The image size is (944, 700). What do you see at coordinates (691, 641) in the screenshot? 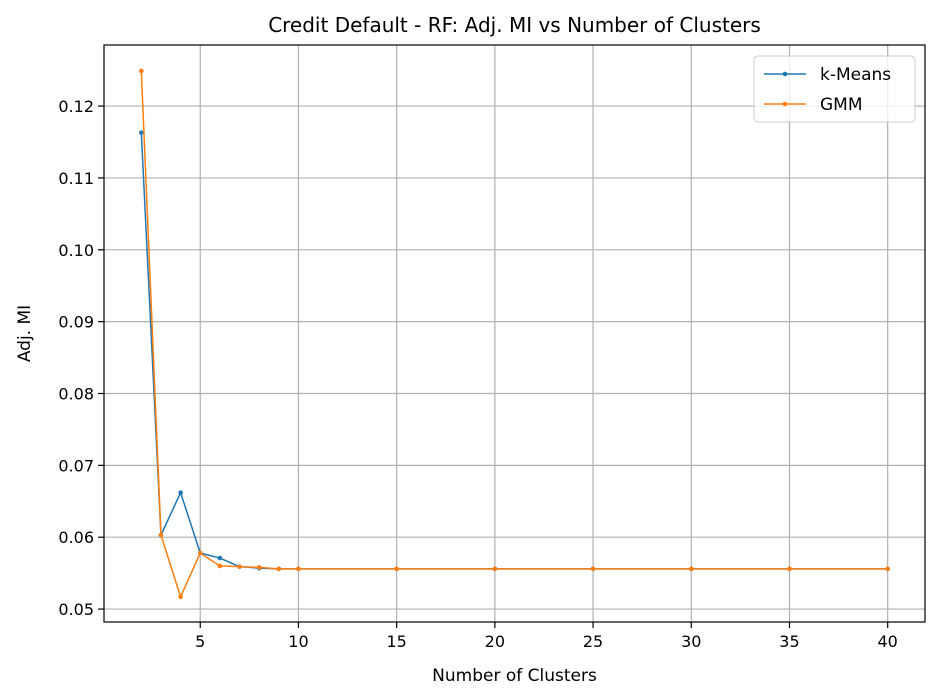
I see `x-tick-label: 30` at bounding box center [691, 641].